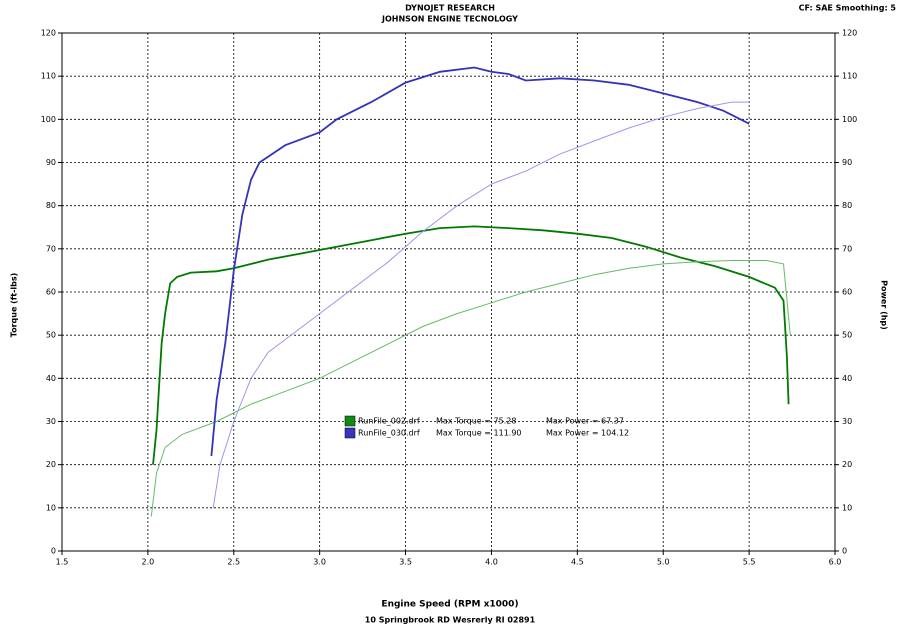  What do you see at coordinates (749, 562) in the screenshot?
I see `x-tick-label: 5.5` at bounding box center [749, 562].